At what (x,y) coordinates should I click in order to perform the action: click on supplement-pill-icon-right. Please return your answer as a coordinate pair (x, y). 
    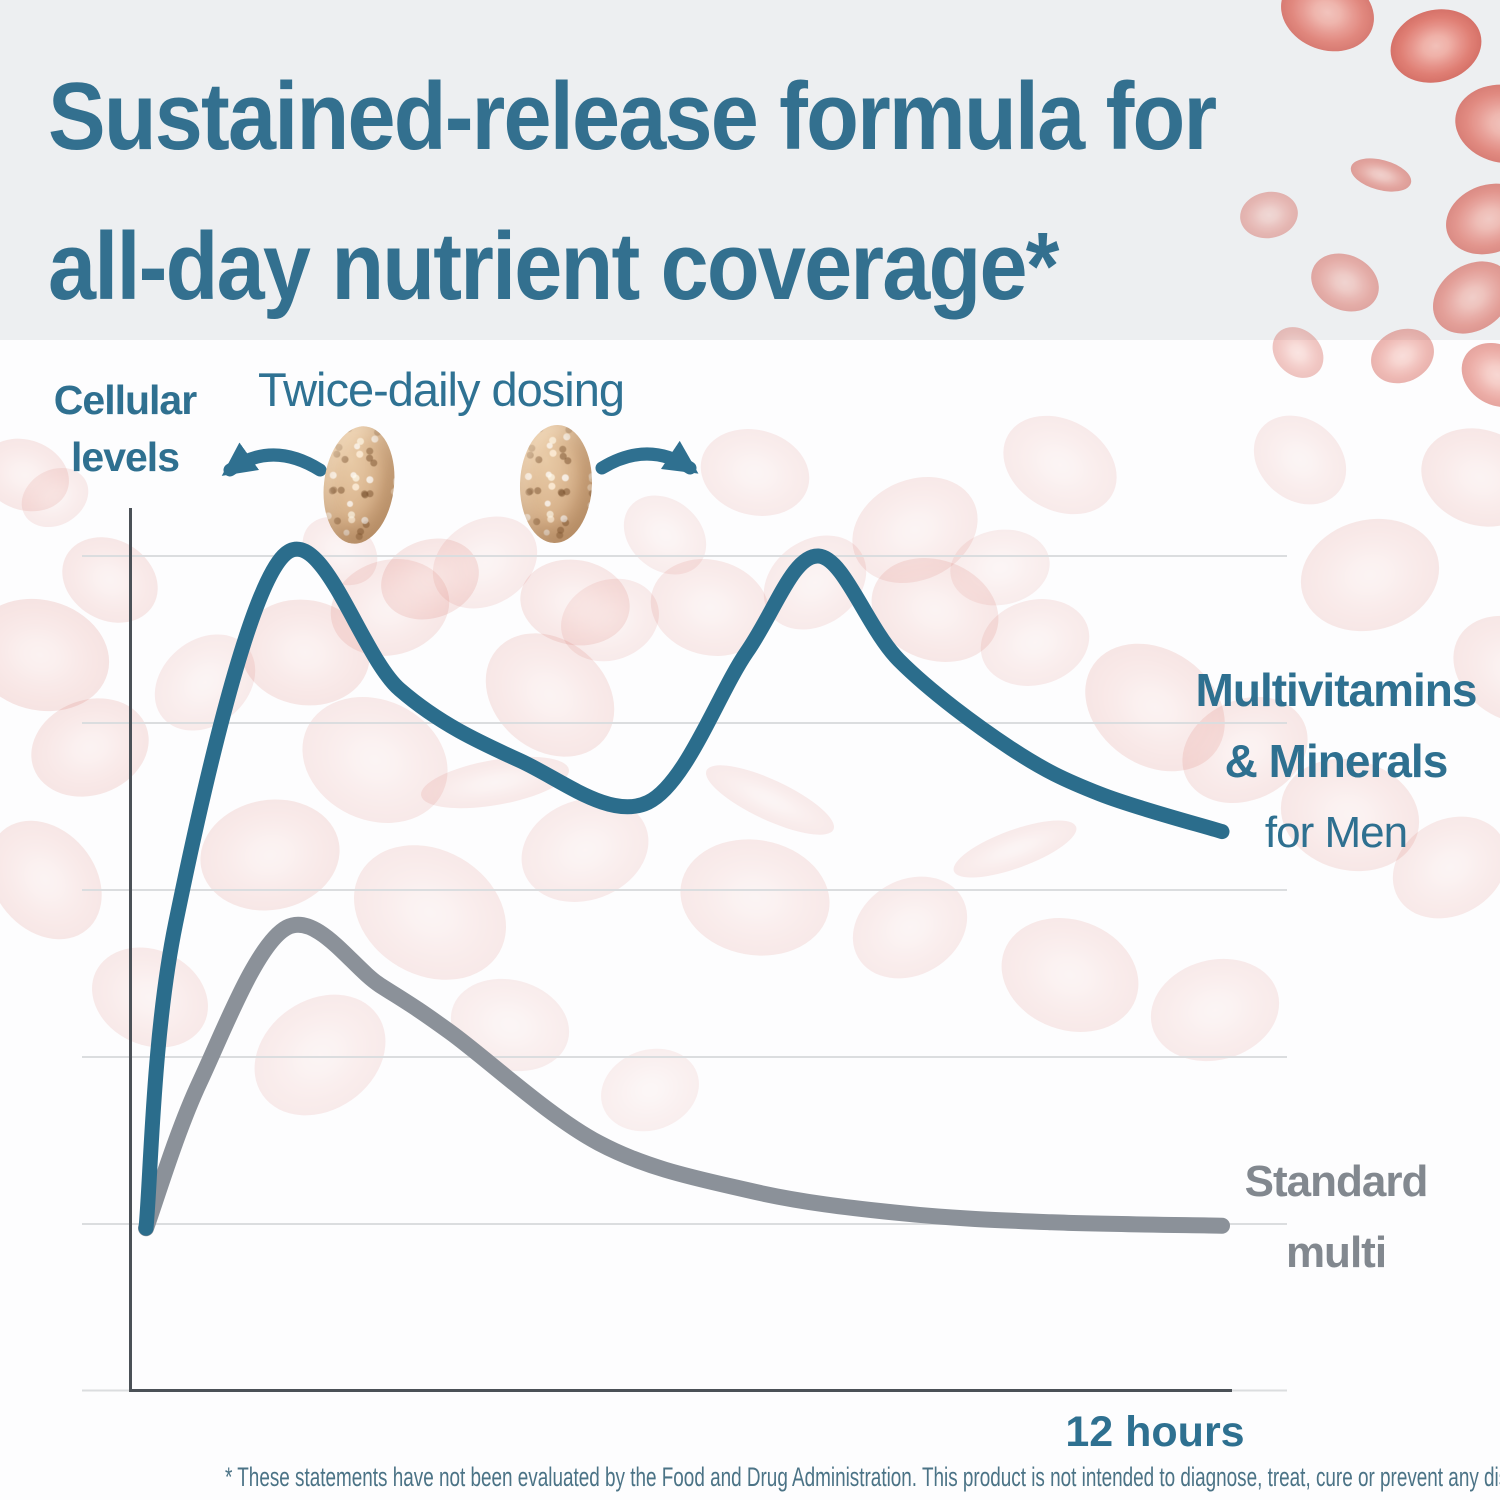
    Looking at the image, I should click on (556, 484).